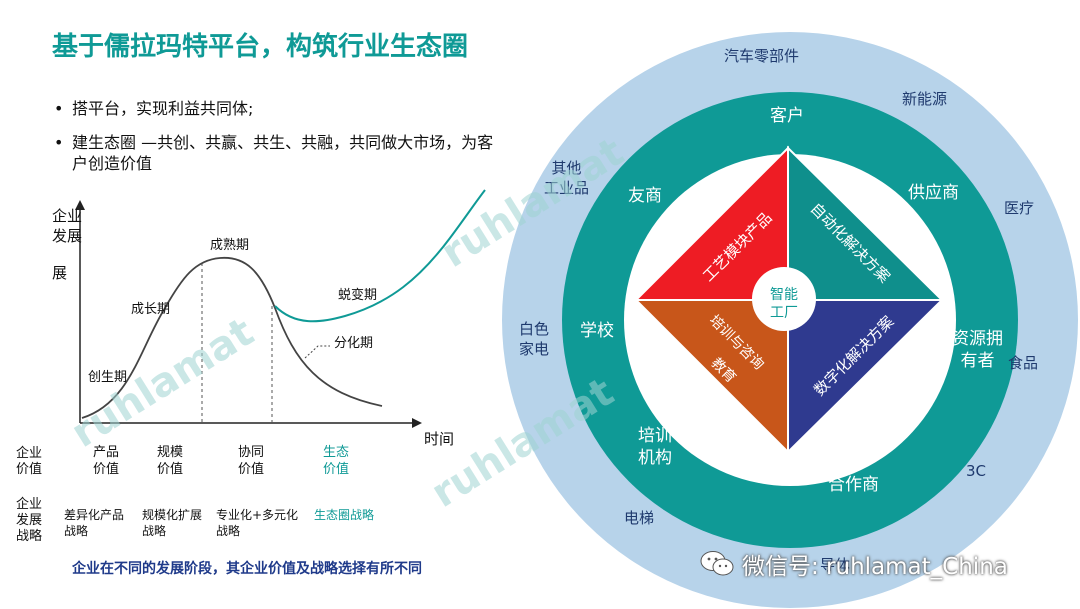  I want to click on strategy-scale: 规模化扩展 战略, so click(172, 523).